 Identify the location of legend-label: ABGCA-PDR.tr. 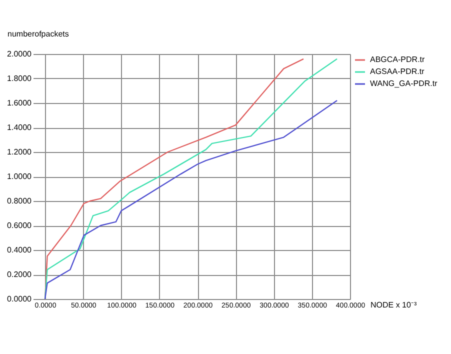
(398, 59).